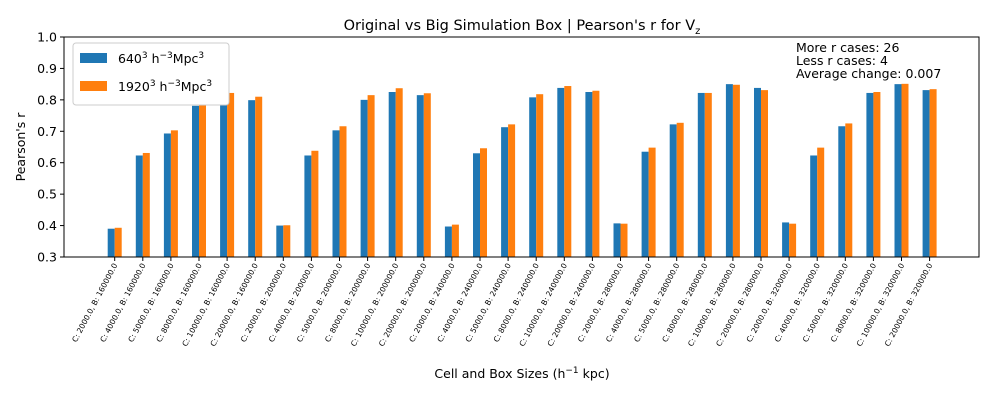  I want to click on stats-annotation-line: More r cases: 26, so click(847, 47).